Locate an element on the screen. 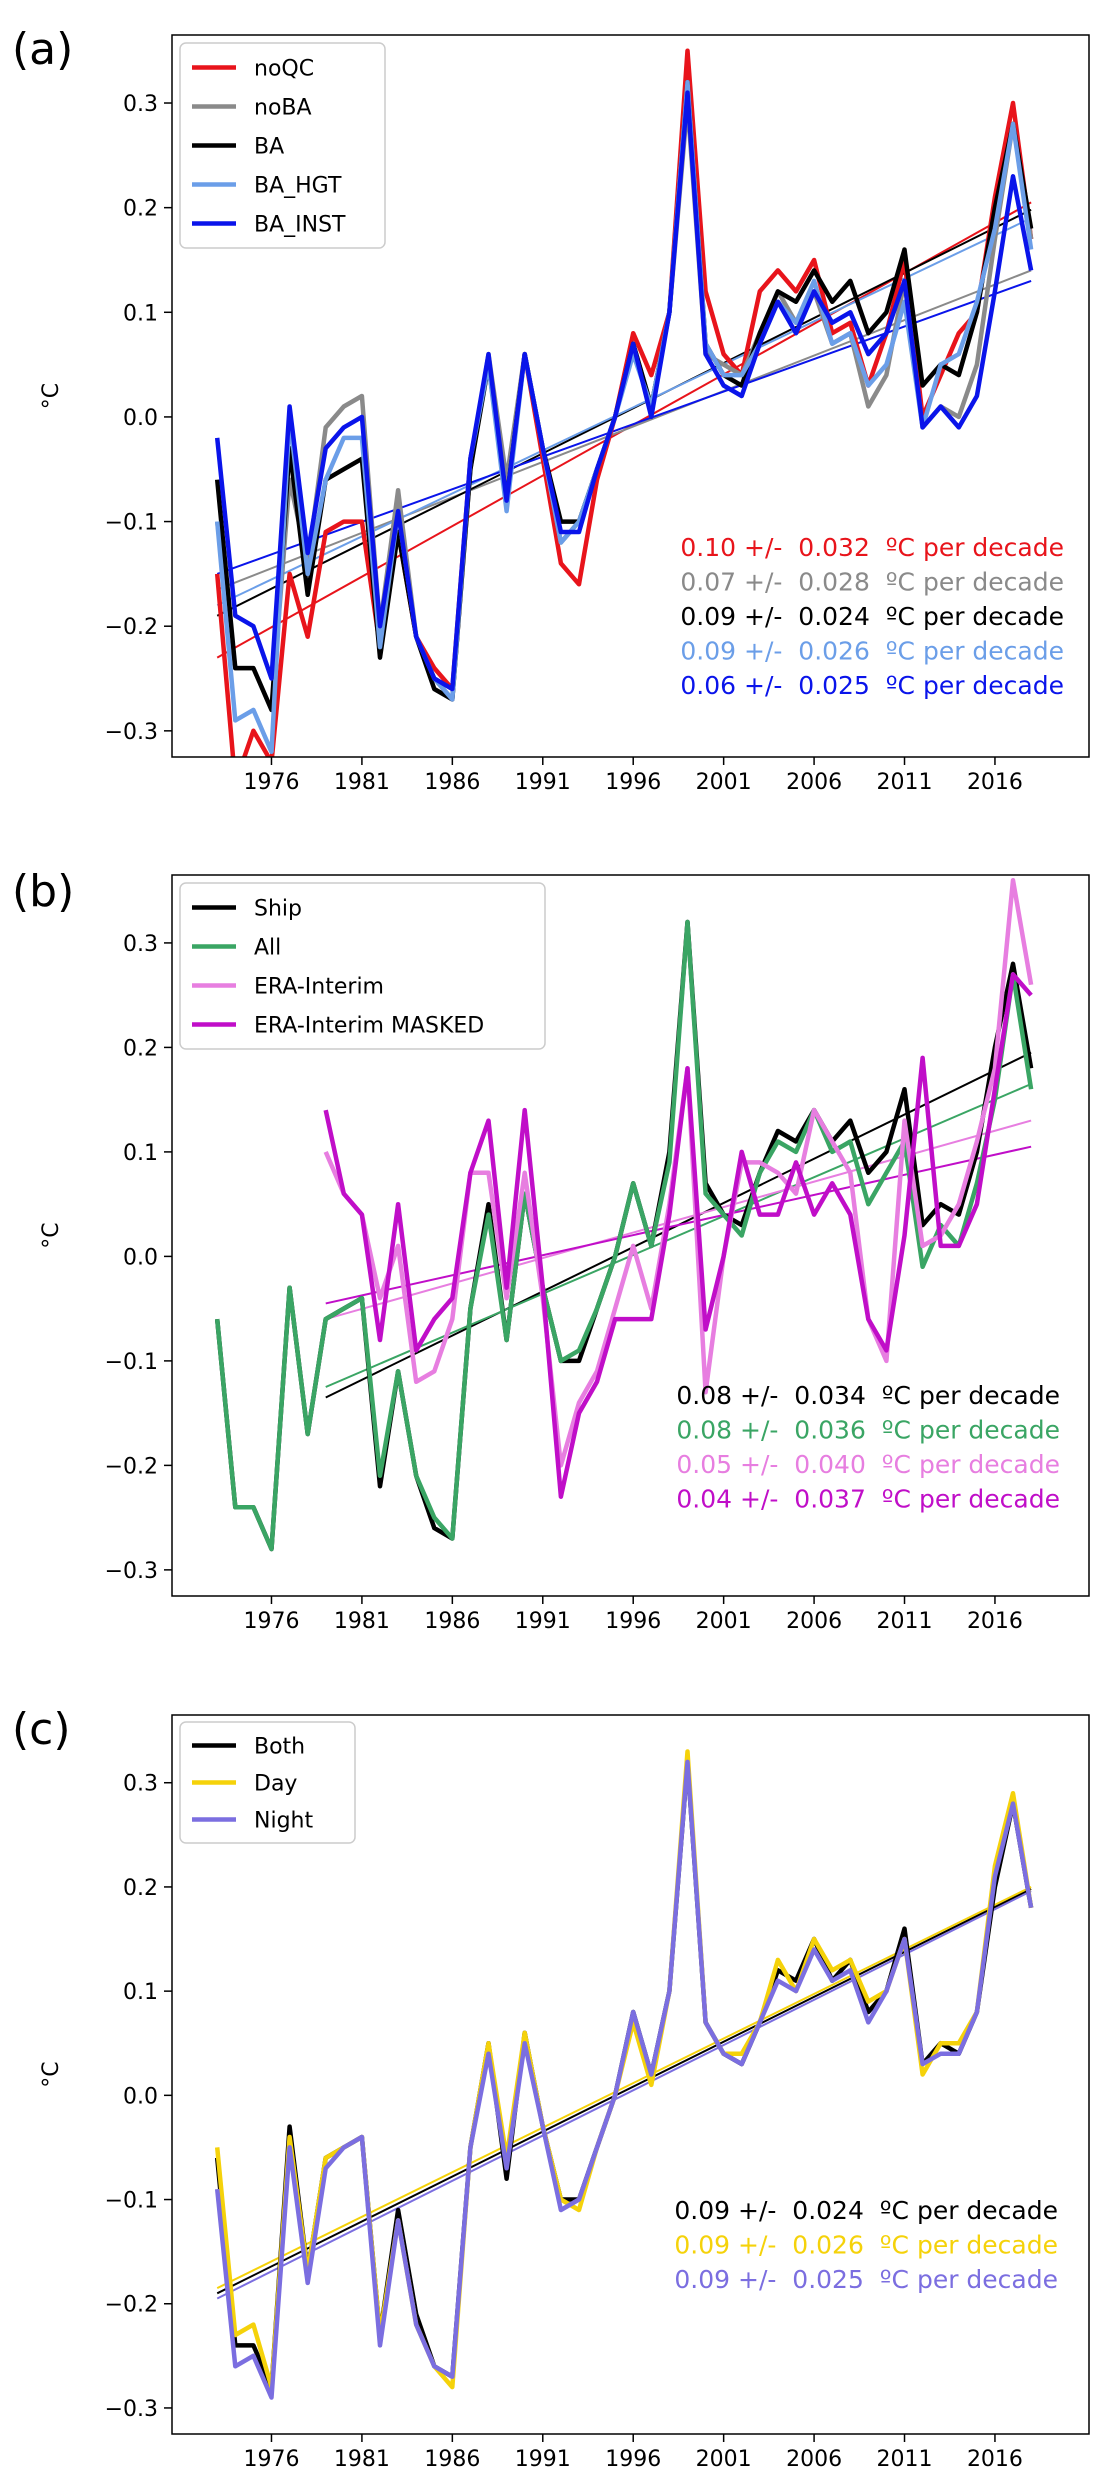  legend: noQC noBA BA BA_HGT BA_INST is located at coordinates (282, 145).